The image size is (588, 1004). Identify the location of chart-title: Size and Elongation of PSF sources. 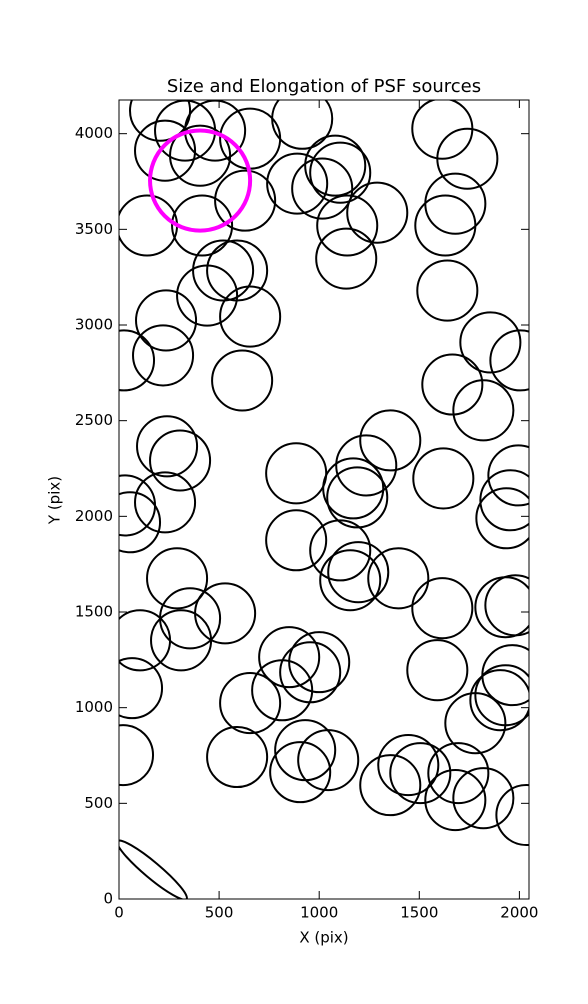
(324, 86).